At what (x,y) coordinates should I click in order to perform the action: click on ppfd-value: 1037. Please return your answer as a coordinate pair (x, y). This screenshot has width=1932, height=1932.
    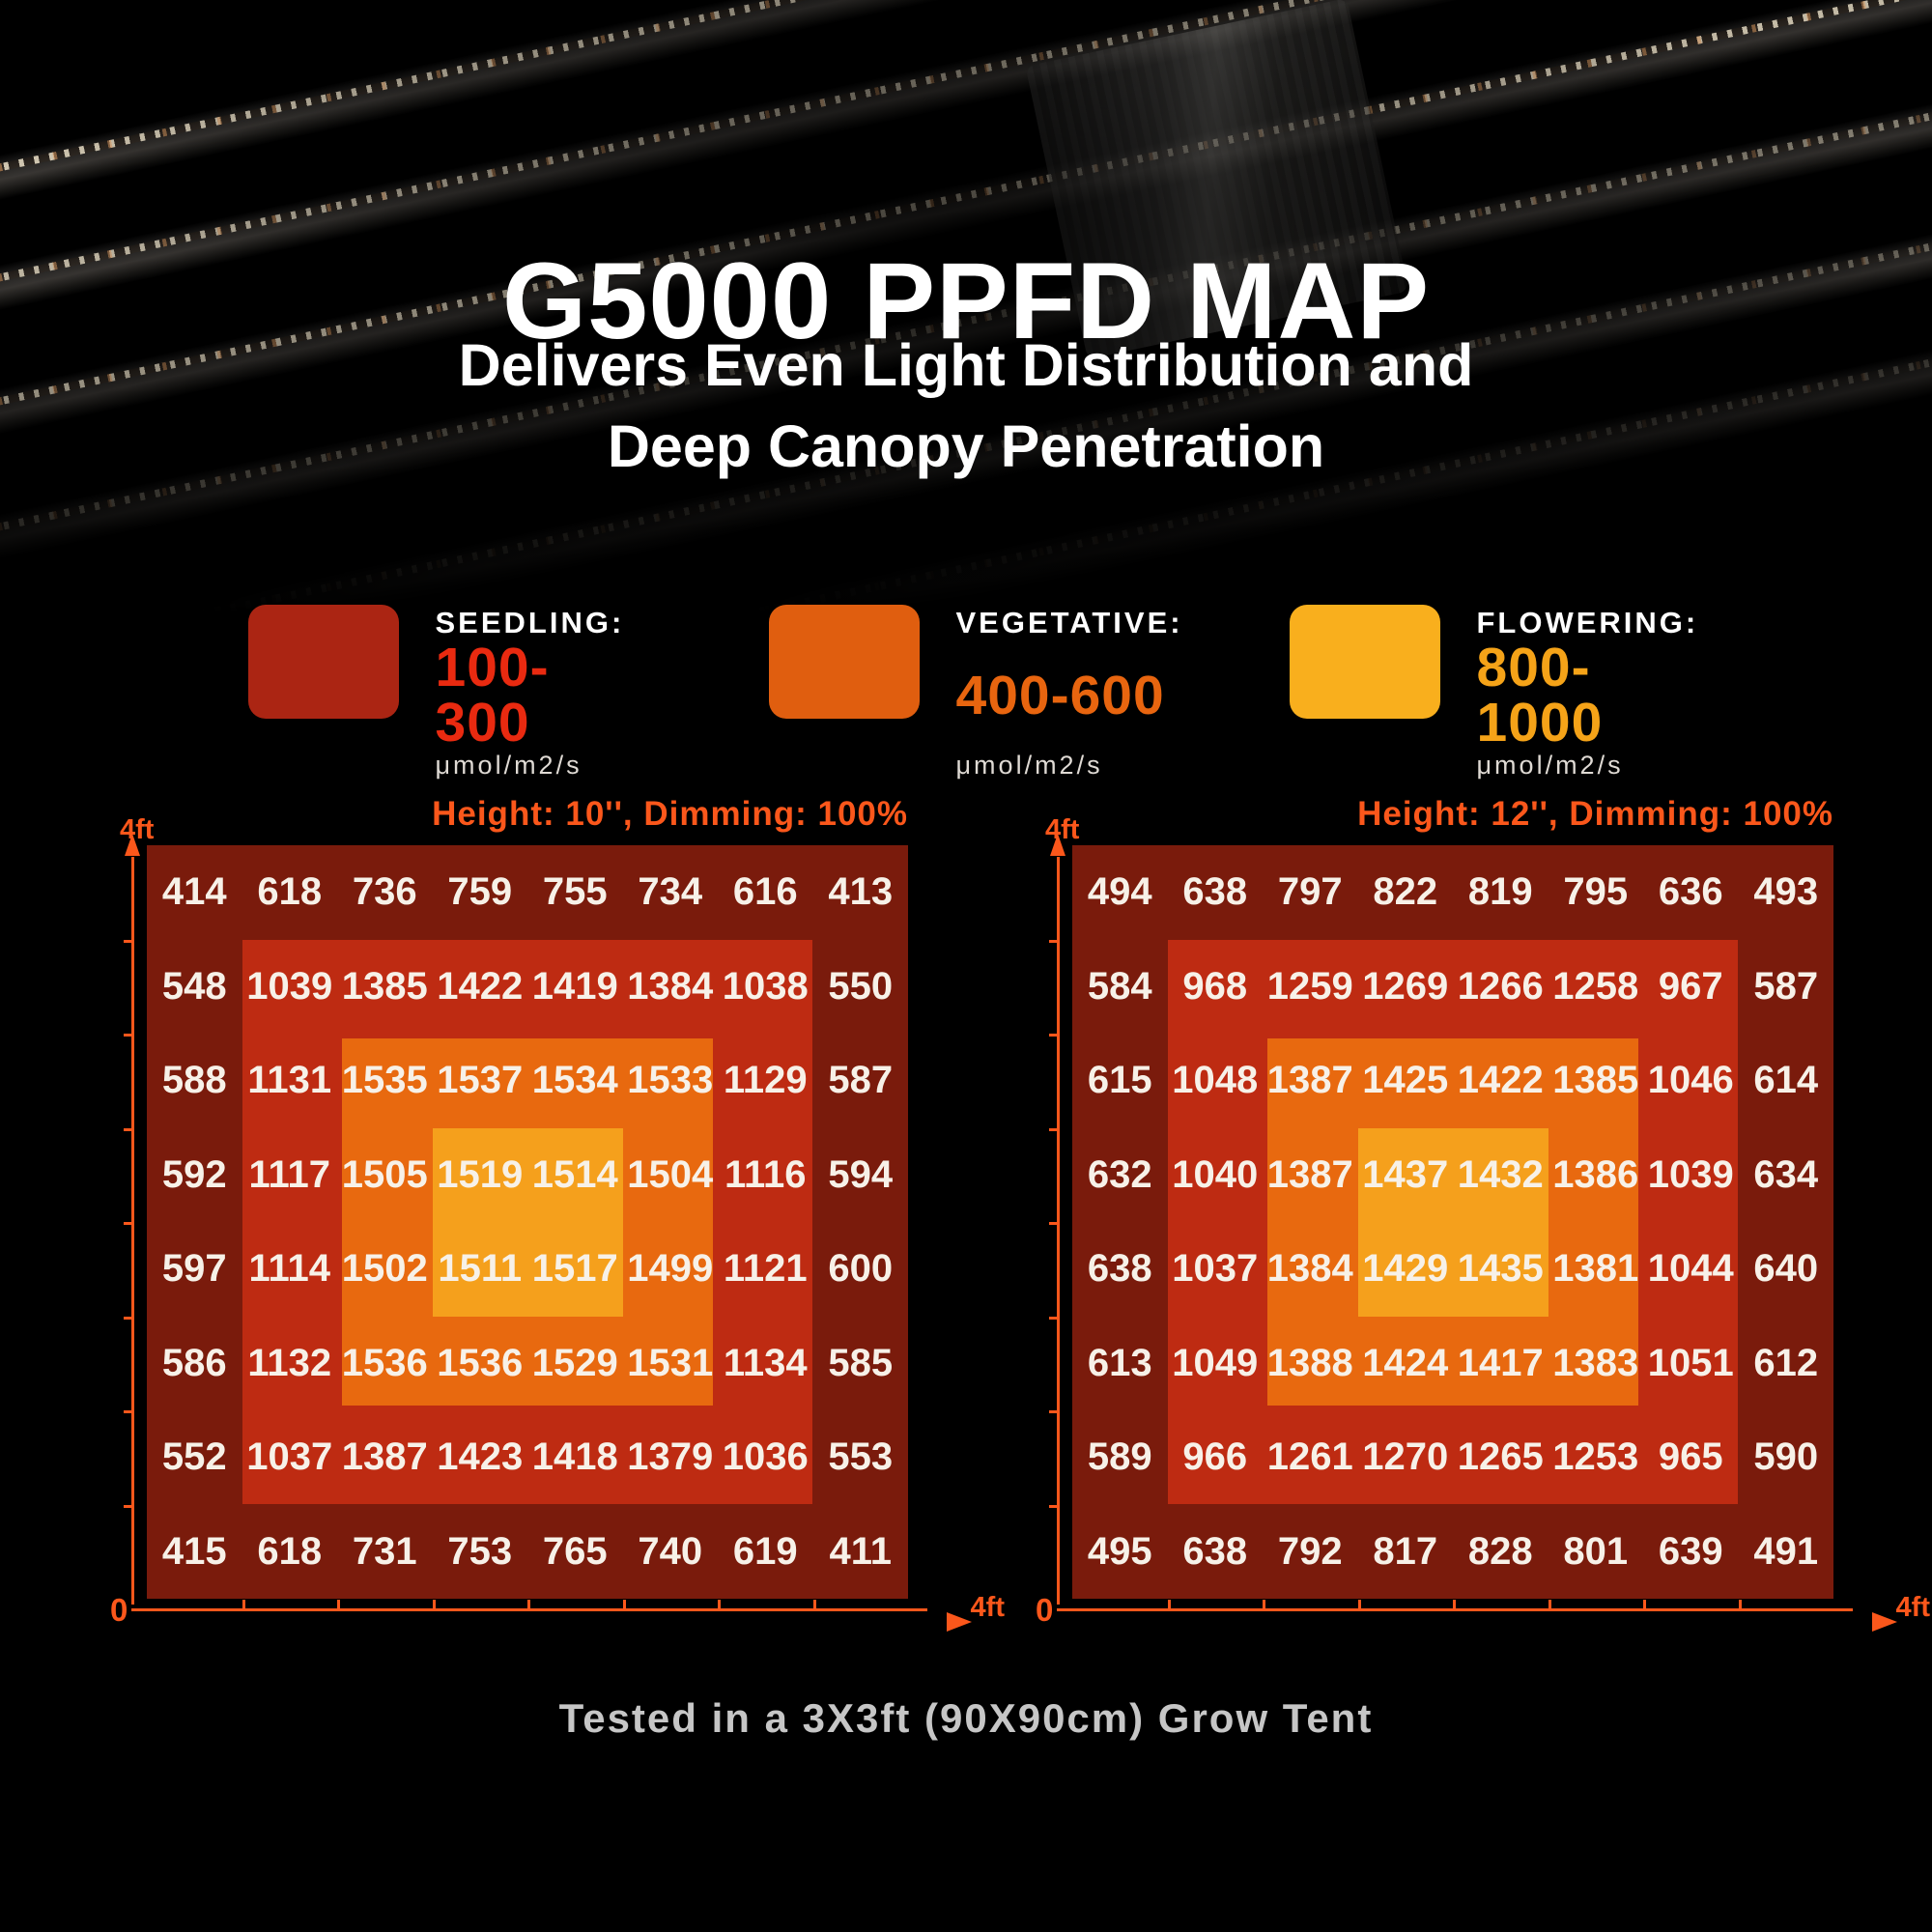
    Looking at the image, I should click on (289, 1457).